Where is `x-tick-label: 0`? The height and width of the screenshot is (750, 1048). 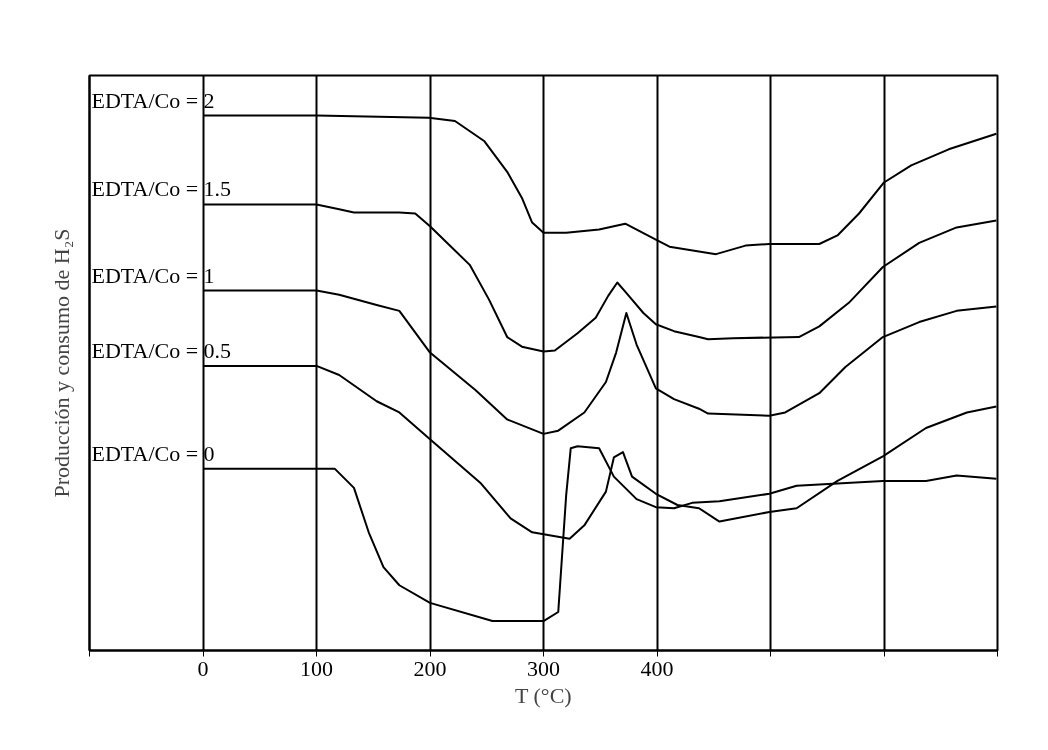 x-tick-label: 0 is located at coordinates (203, 668).